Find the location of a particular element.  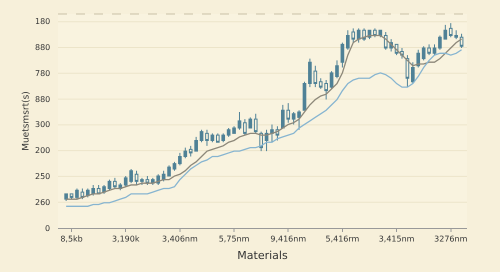

text: 250 is located at coordinates (42, 176).